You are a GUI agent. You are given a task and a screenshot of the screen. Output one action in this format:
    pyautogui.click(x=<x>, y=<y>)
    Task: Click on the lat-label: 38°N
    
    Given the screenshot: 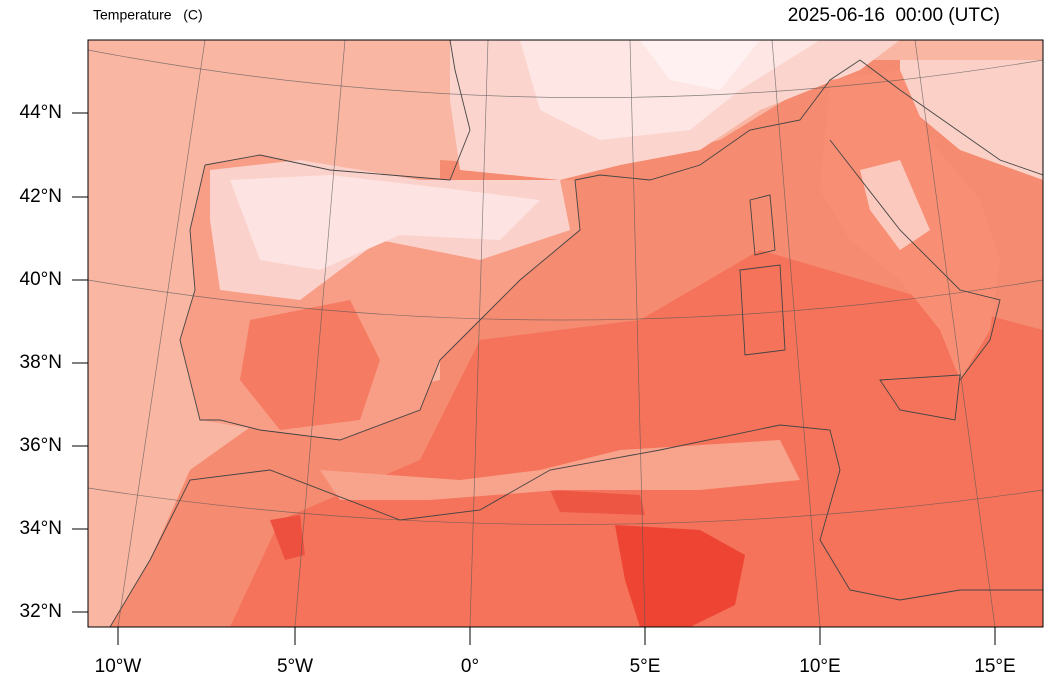 What is the action you would take?
    pyautogui.click(x=41, y=362)
    